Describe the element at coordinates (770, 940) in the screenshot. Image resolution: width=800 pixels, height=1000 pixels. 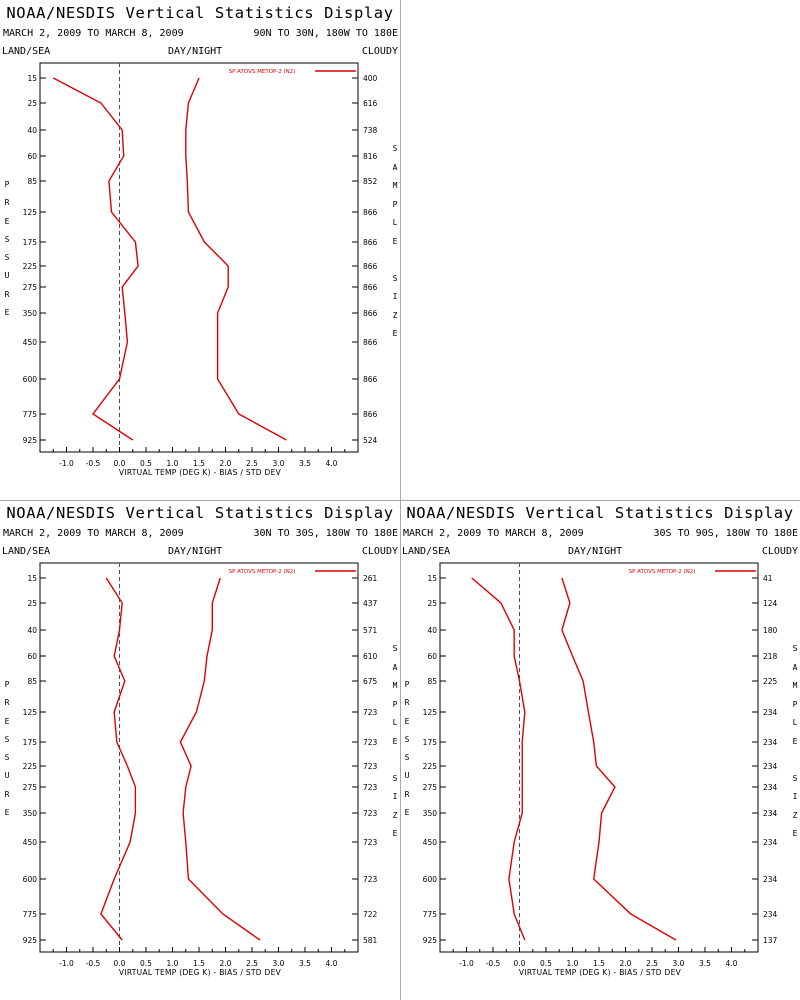
I see `sample-size-label: 137` at that location.